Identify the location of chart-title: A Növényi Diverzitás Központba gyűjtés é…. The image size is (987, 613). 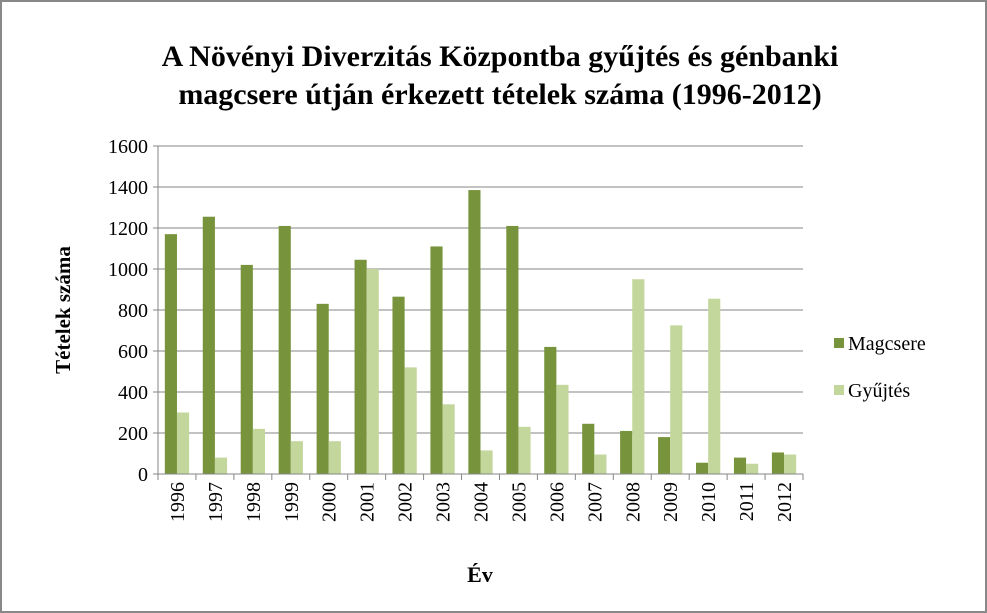
(500, 56).